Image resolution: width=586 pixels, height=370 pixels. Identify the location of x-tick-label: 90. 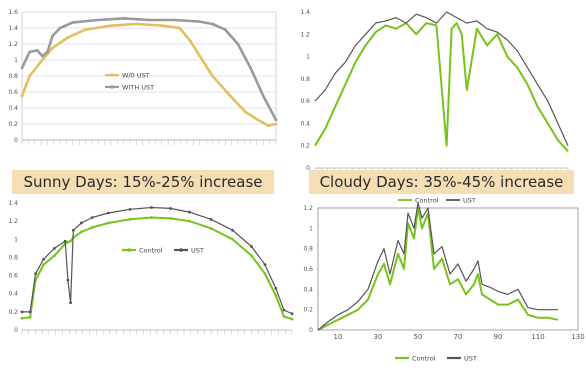
(498, 337).